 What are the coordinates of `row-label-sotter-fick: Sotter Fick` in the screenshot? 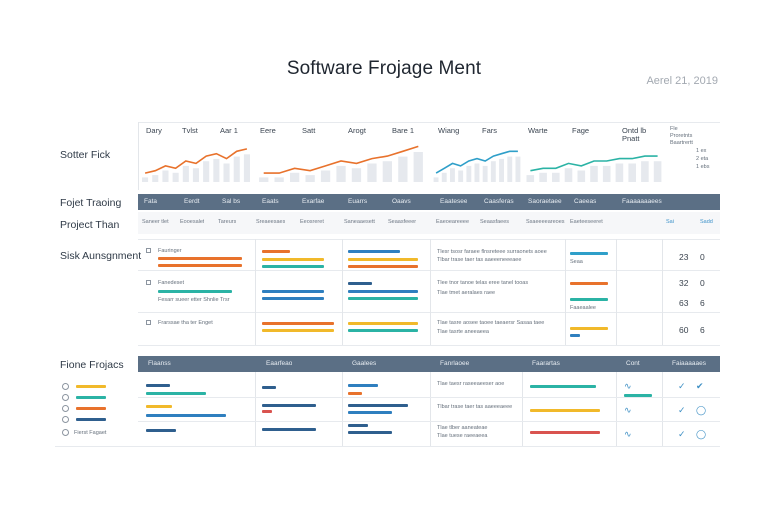 It's located at (85, 155).